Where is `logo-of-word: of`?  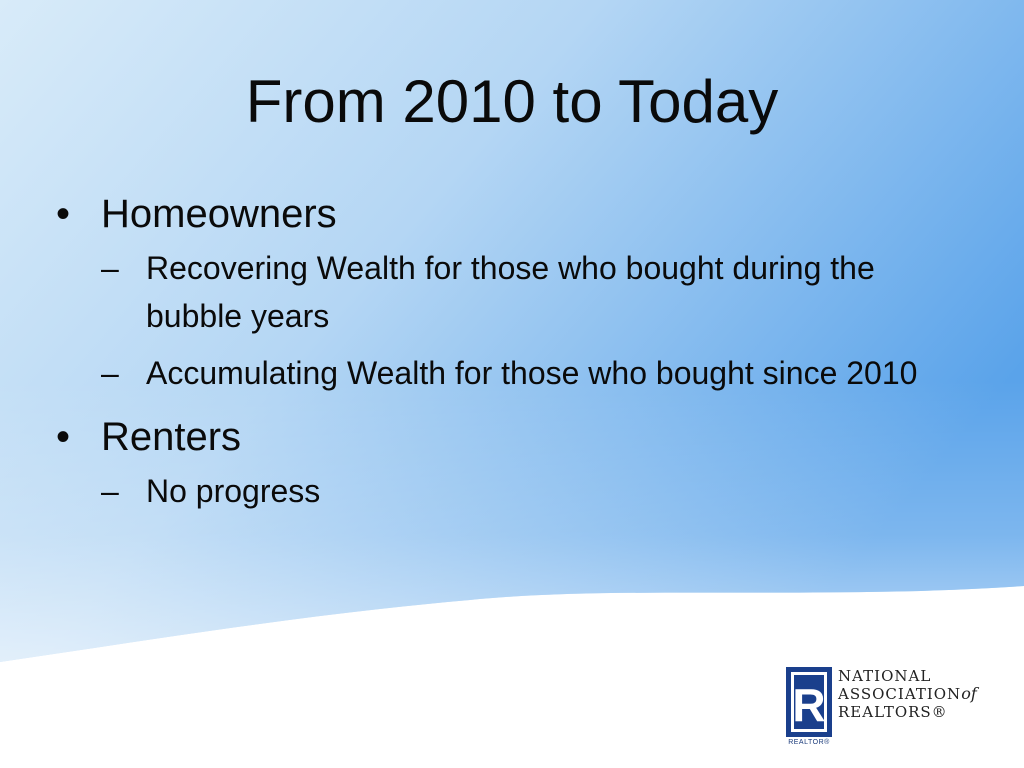 logo-of-word: of is located at coordinates (969, 693).